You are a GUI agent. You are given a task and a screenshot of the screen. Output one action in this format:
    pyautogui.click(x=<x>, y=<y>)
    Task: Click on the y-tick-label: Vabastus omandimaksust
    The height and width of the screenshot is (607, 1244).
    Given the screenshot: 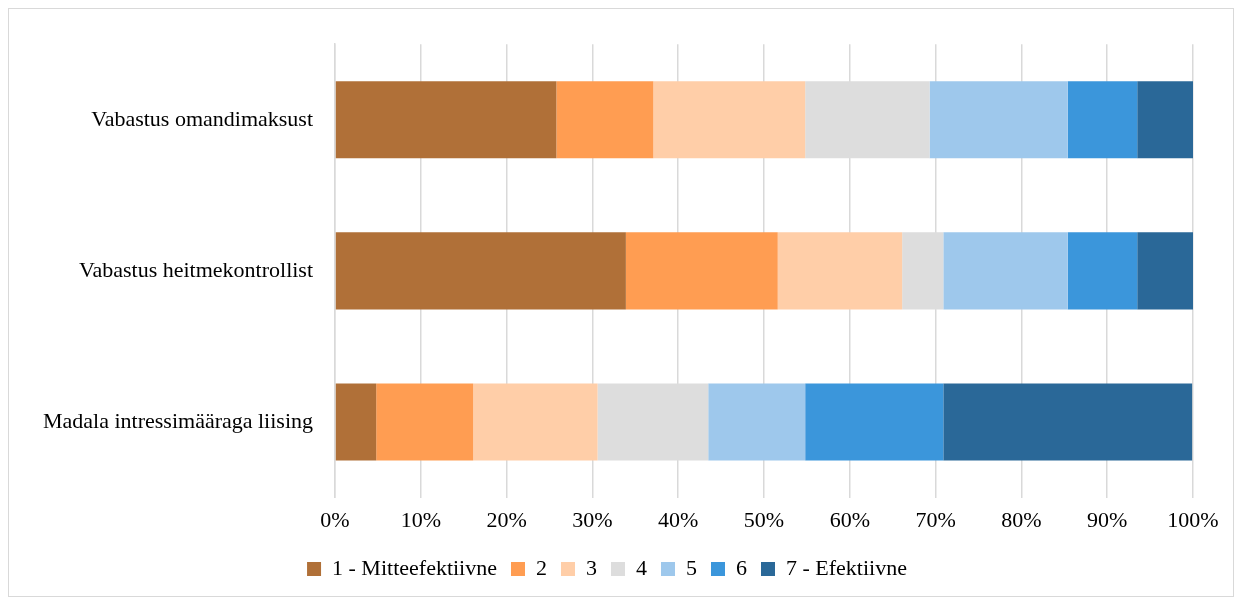 What is the action you would take?
    pyautogui.click(x=202, y=118)
    